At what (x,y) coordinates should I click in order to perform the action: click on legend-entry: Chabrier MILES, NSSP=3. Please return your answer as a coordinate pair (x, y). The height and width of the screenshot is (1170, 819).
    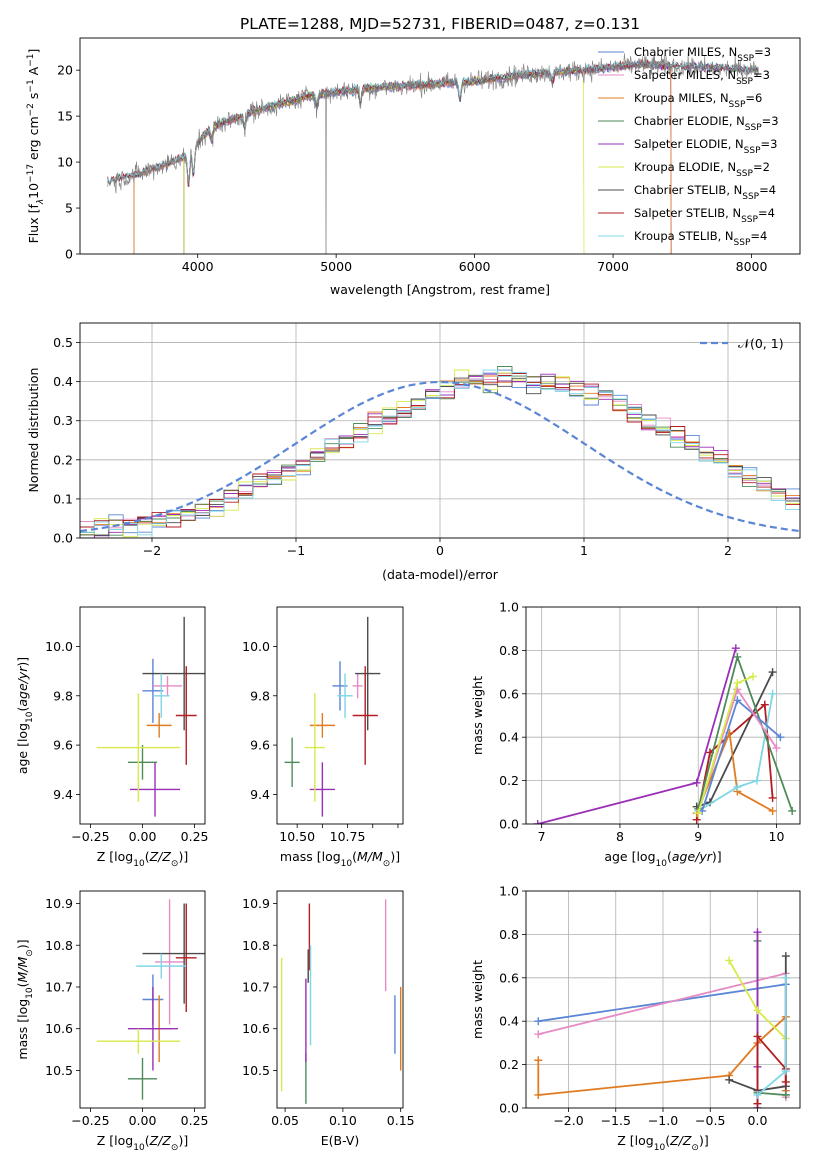
    Looking at the image, I should click on (702, 54).